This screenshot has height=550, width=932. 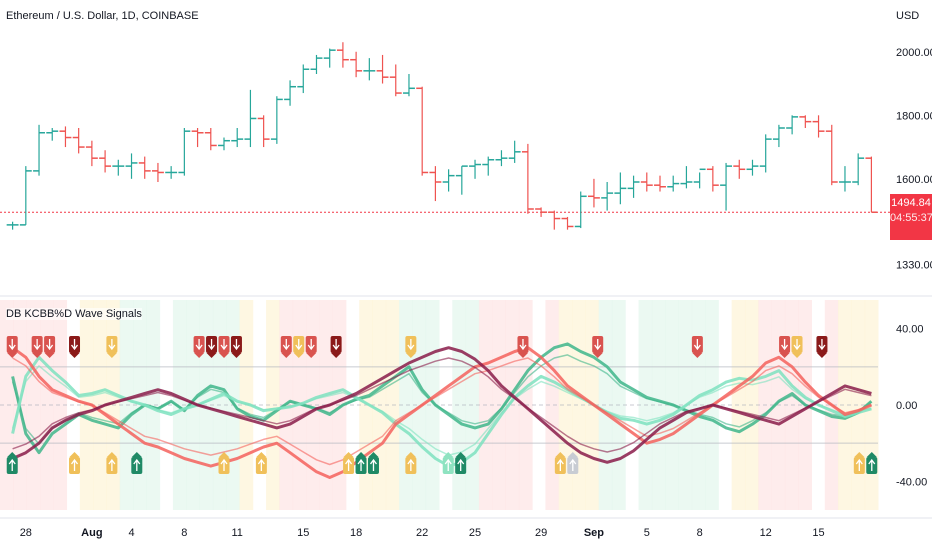 What do you see at coordinates (102, 16) in the screenshot?
I see `symbol-title: Ethereum / U.S. Dollar, 1D, COINBASE` at bounding box center [102, 16].